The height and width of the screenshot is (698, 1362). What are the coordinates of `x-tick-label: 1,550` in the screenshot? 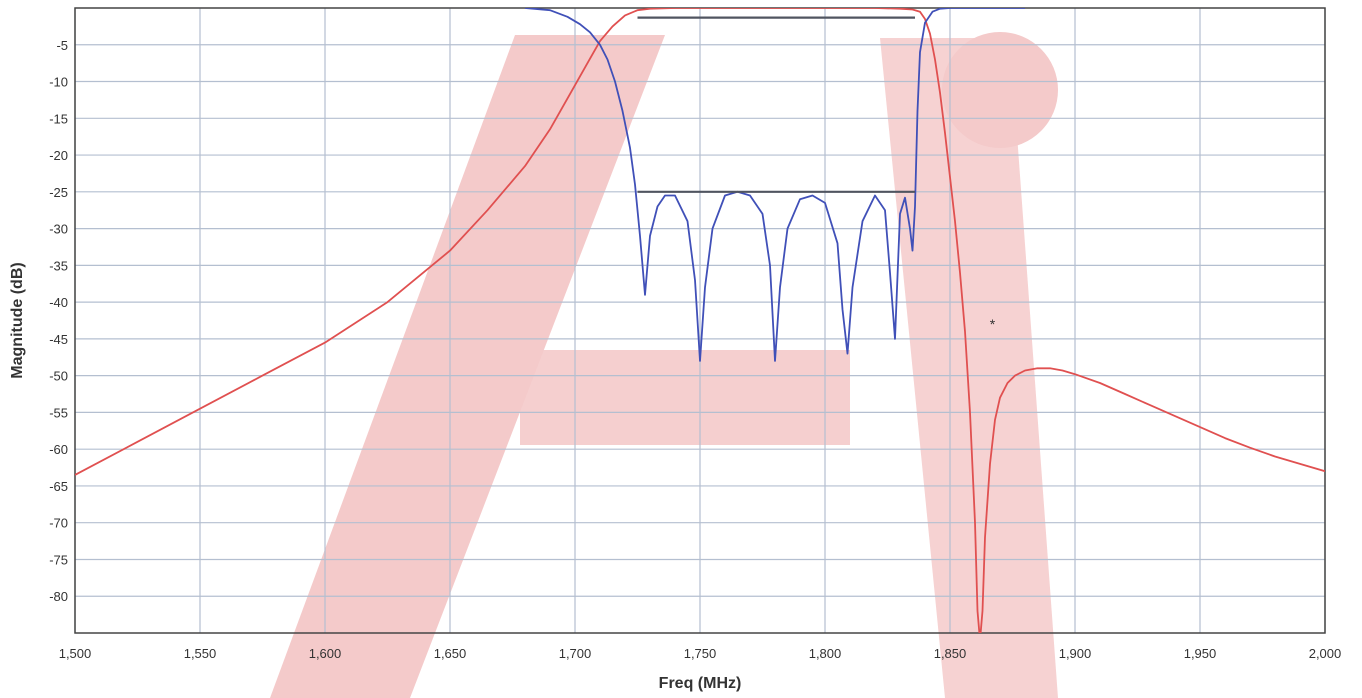 It's located at (200, 653).